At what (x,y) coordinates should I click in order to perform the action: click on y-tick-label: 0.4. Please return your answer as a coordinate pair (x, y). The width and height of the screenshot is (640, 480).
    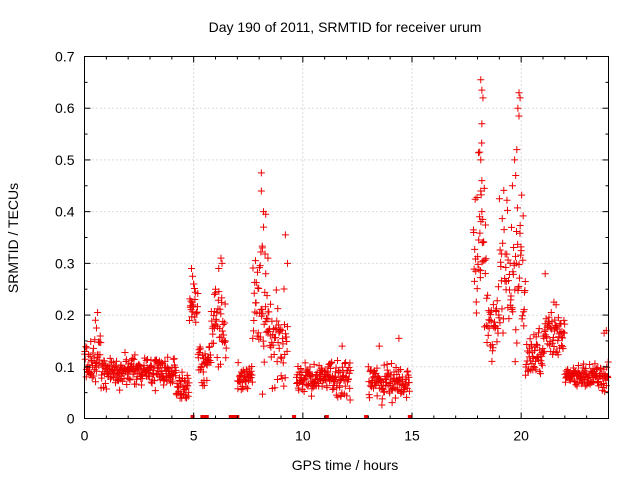
    Looking at the image, I should click on (65, 212).